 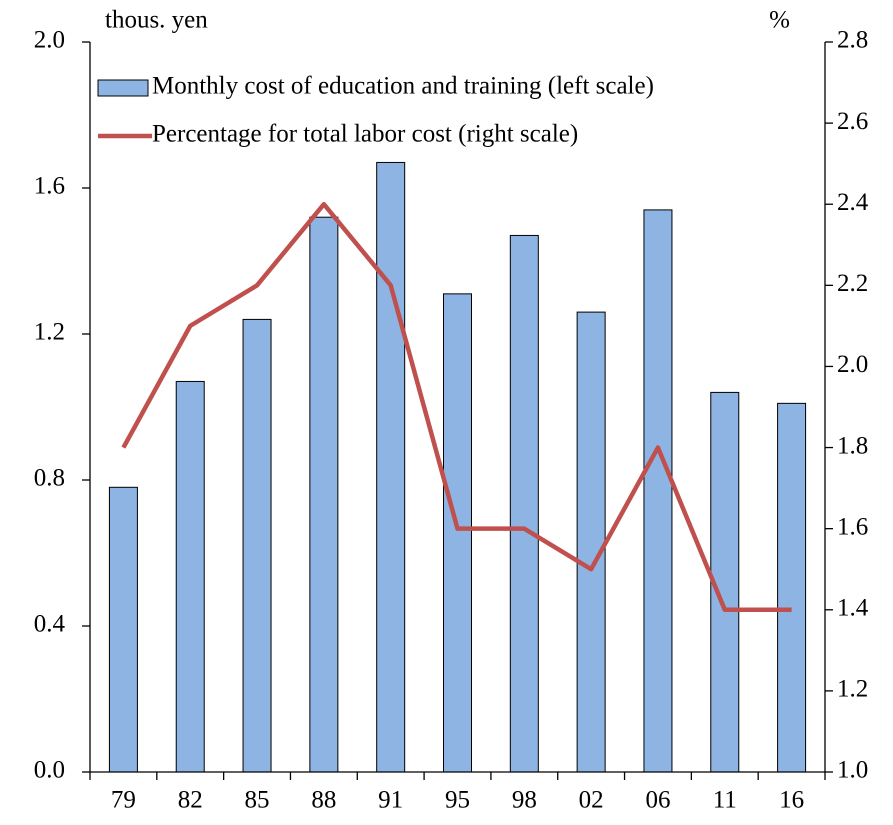 I want to click on y-tick-label: 2.0, so click(x=49, y=40).